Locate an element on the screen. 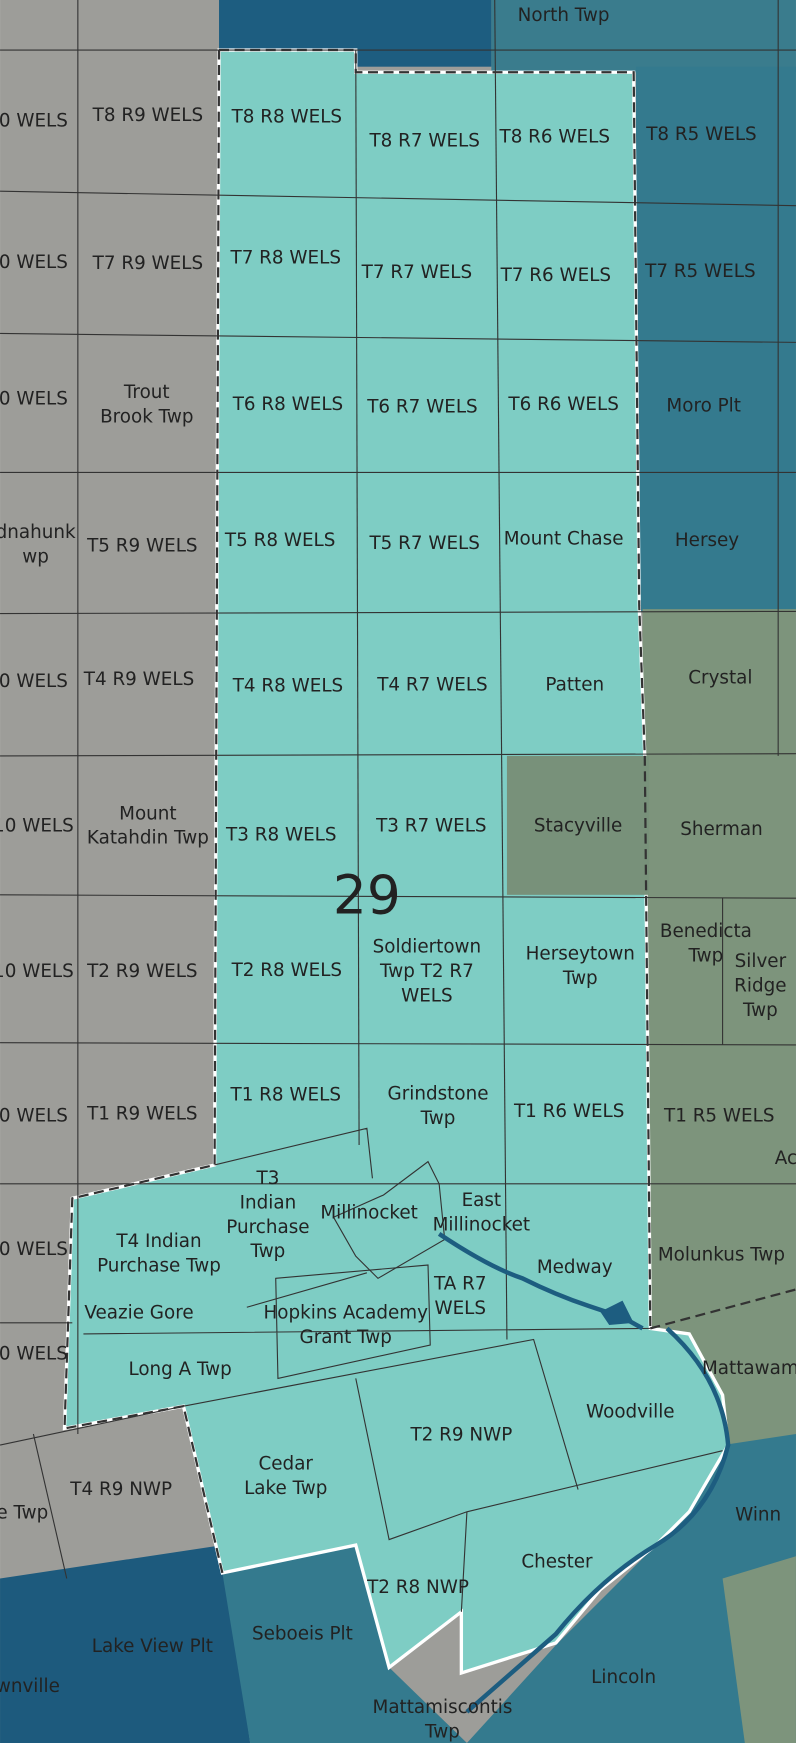 The height and width of the screenshot is (1747, 796). region-label: Purchase is located at coordinates (267, 1227).